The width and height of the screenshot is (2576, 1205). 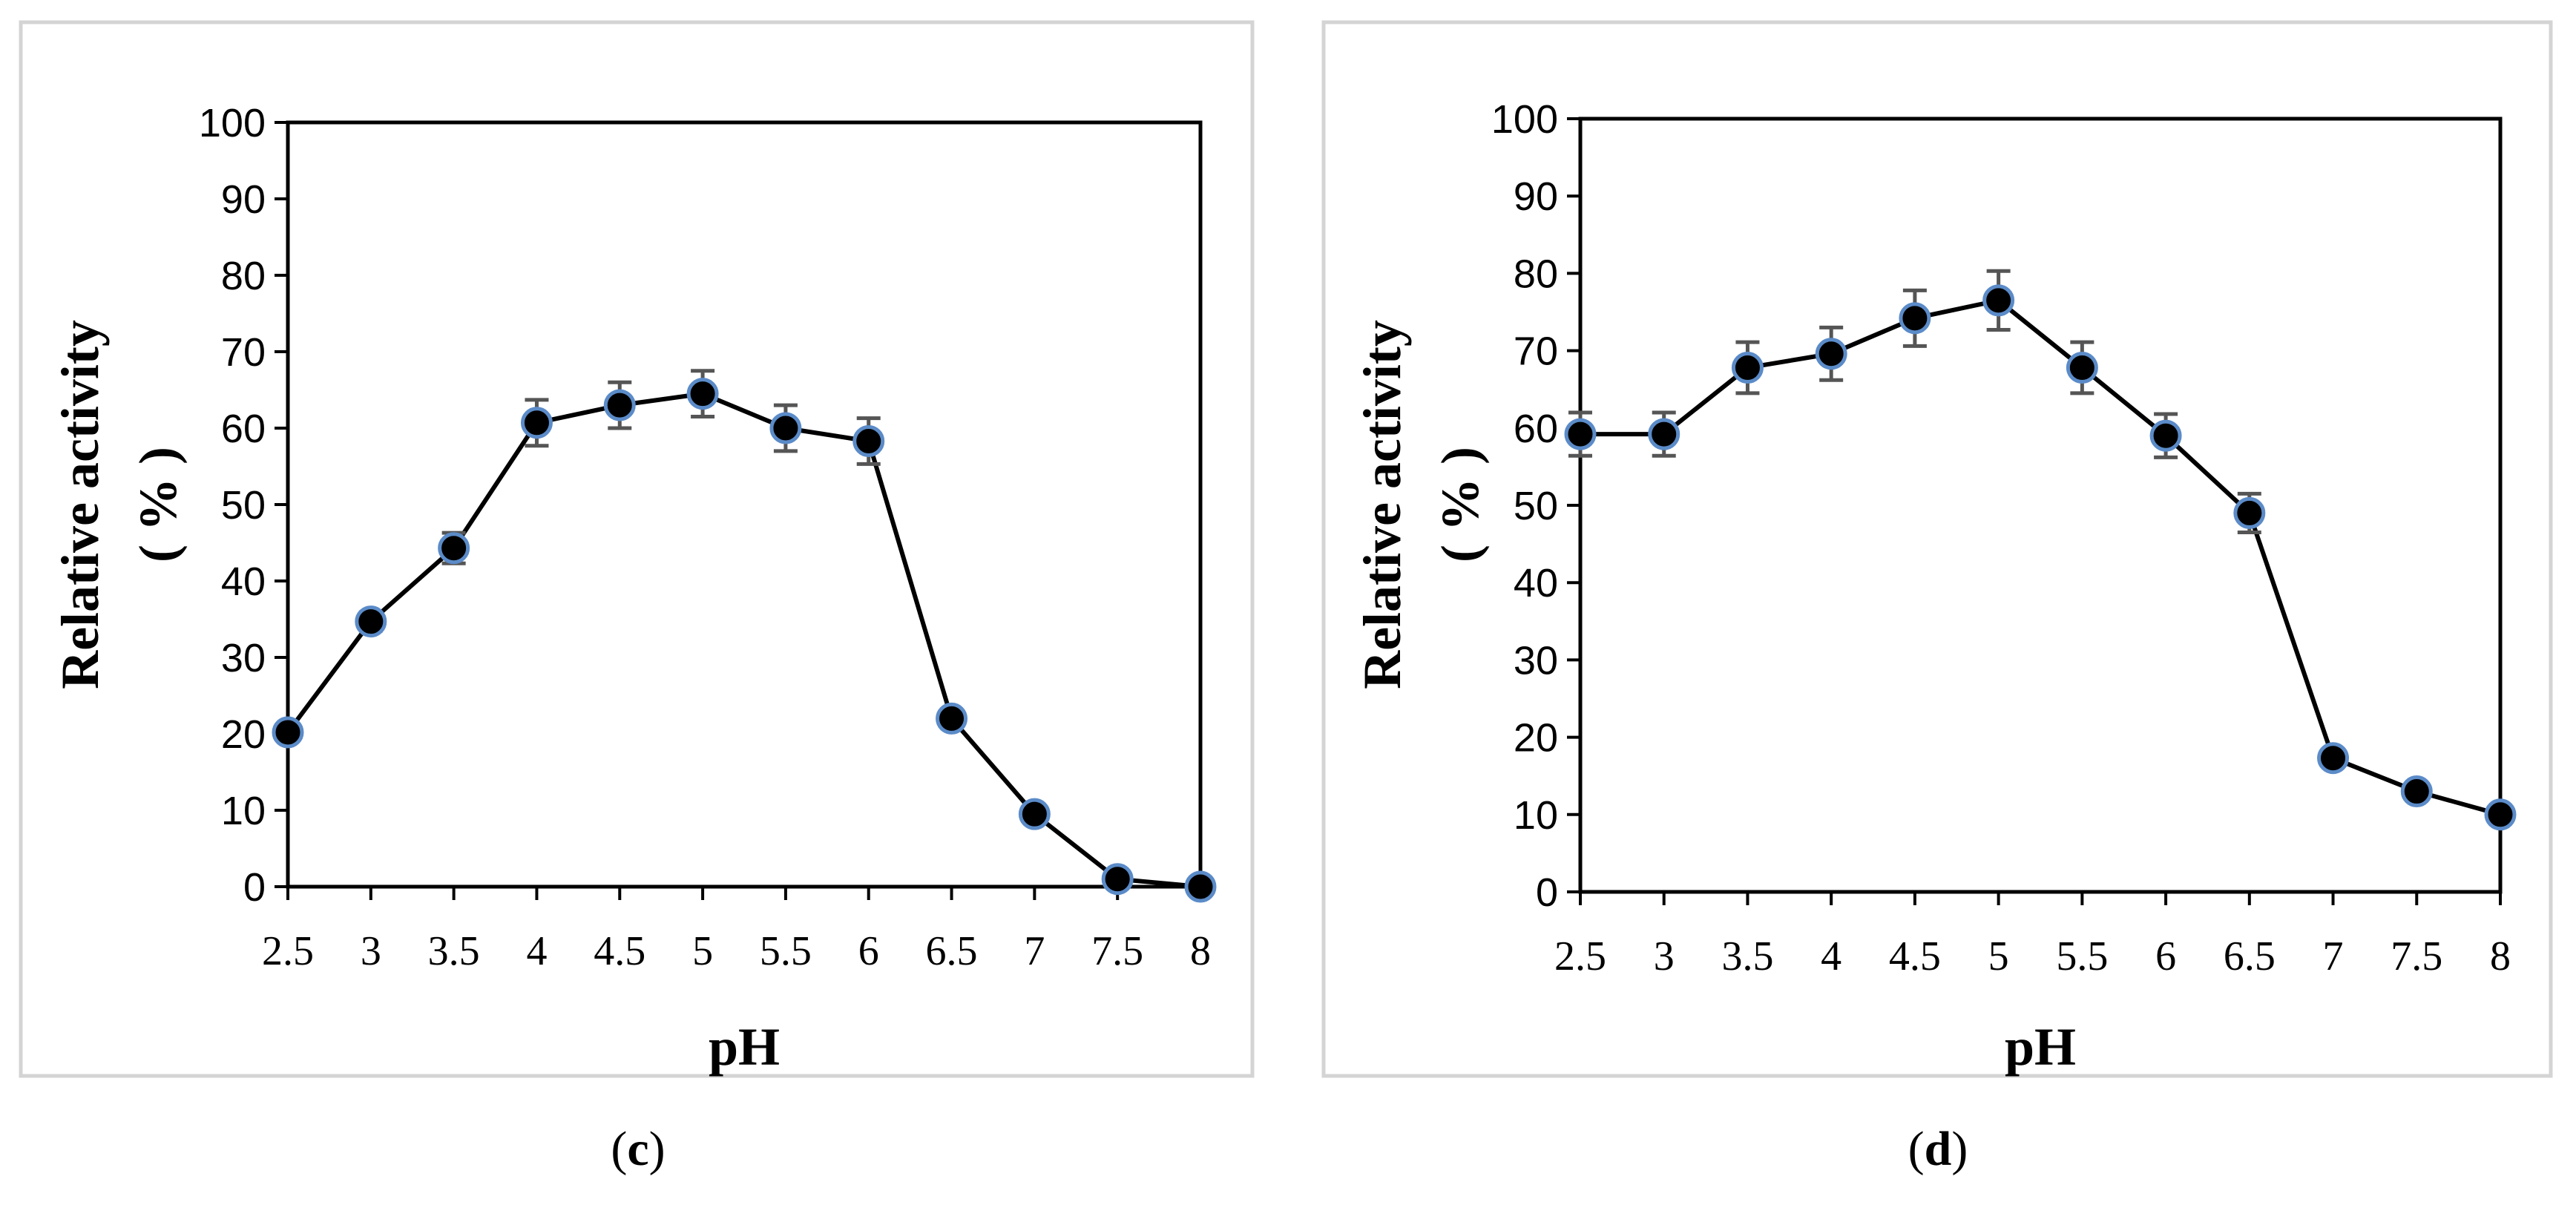 I want to click on series-line, so click(x=743, y=640).